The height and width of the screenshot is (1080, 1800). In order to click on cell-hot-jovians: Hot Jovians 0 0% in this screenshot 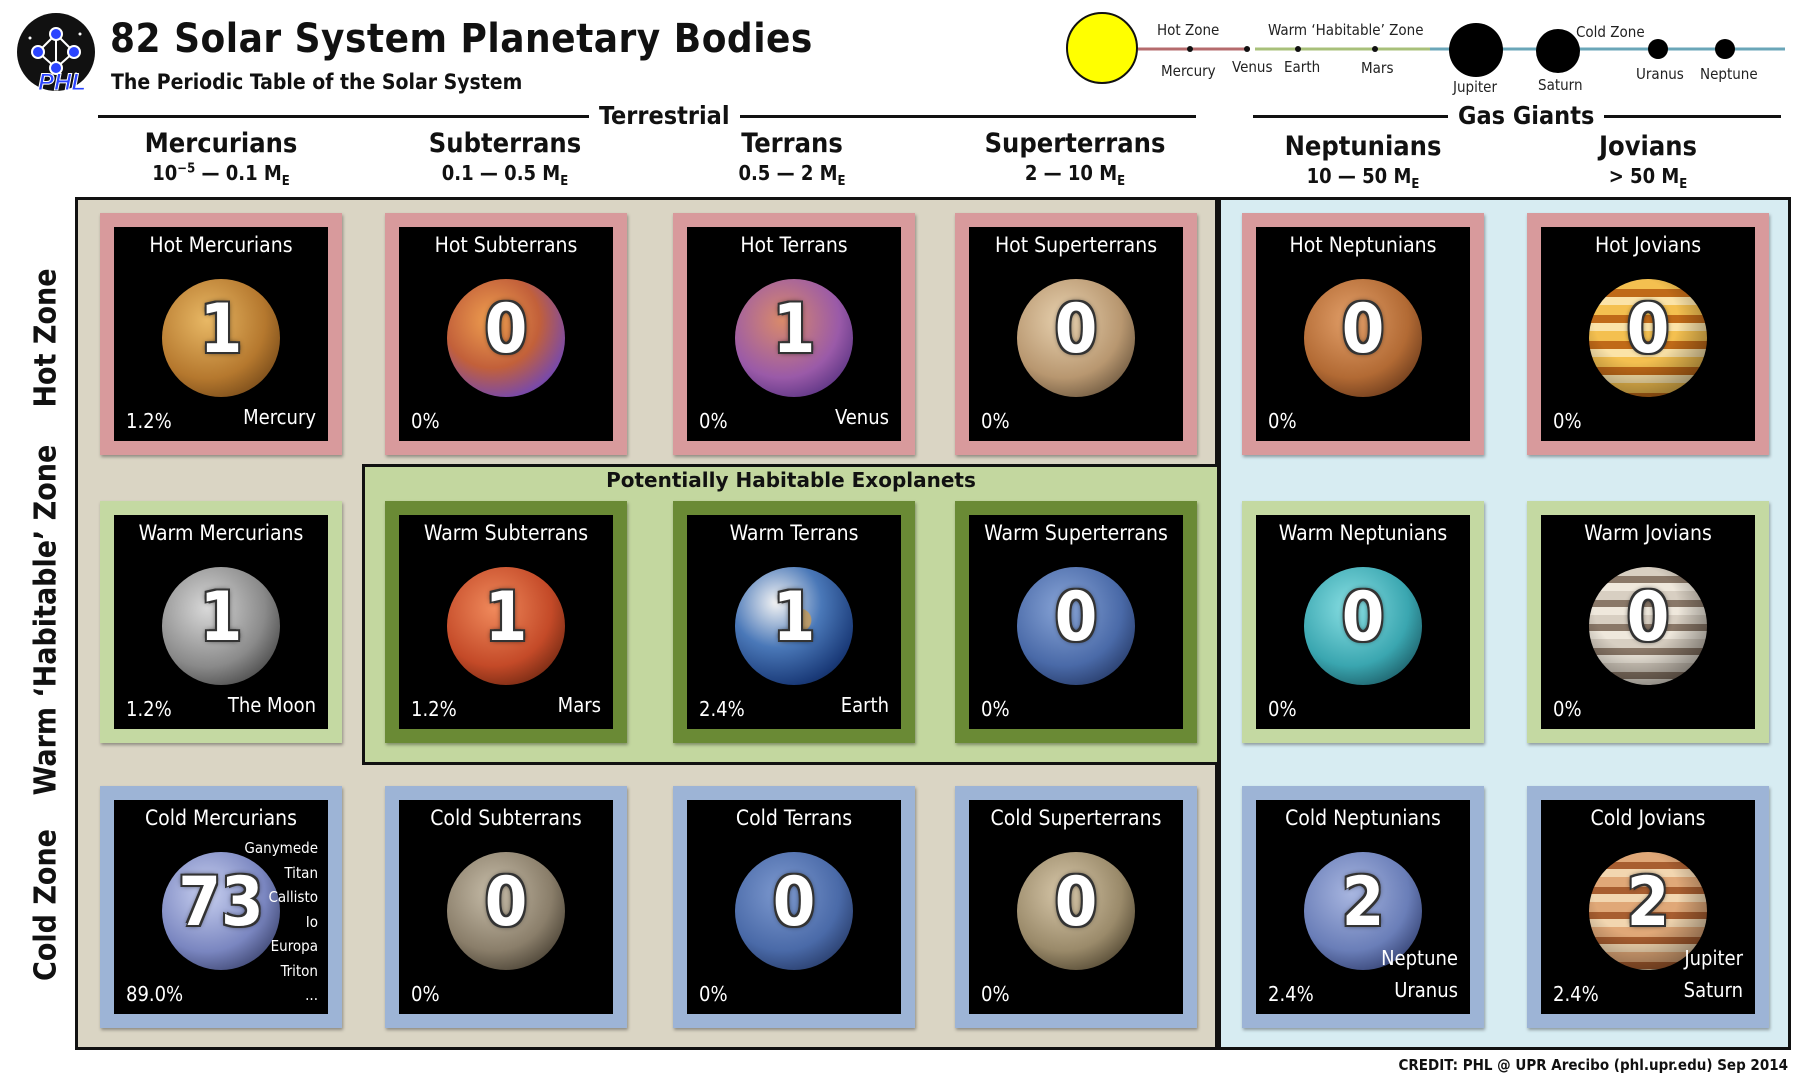, I will do `click(1648, 334)`.